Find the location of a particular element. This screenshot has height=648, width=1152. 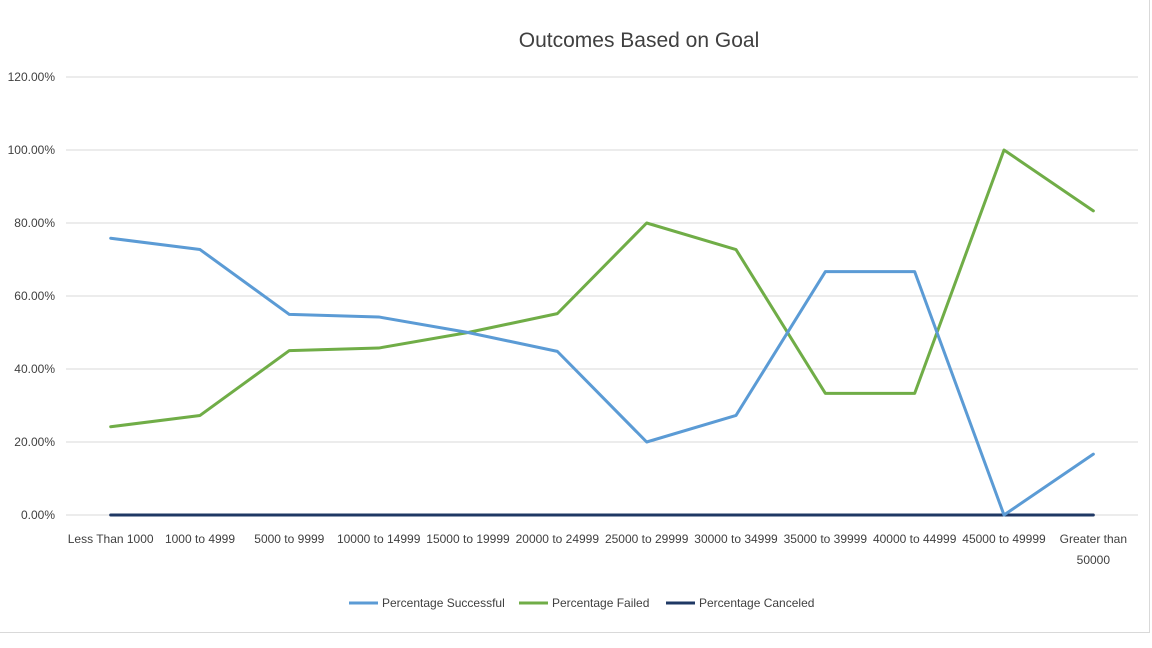

x-tick-label: Less Than 1000 is located at coordinates (111, 539).